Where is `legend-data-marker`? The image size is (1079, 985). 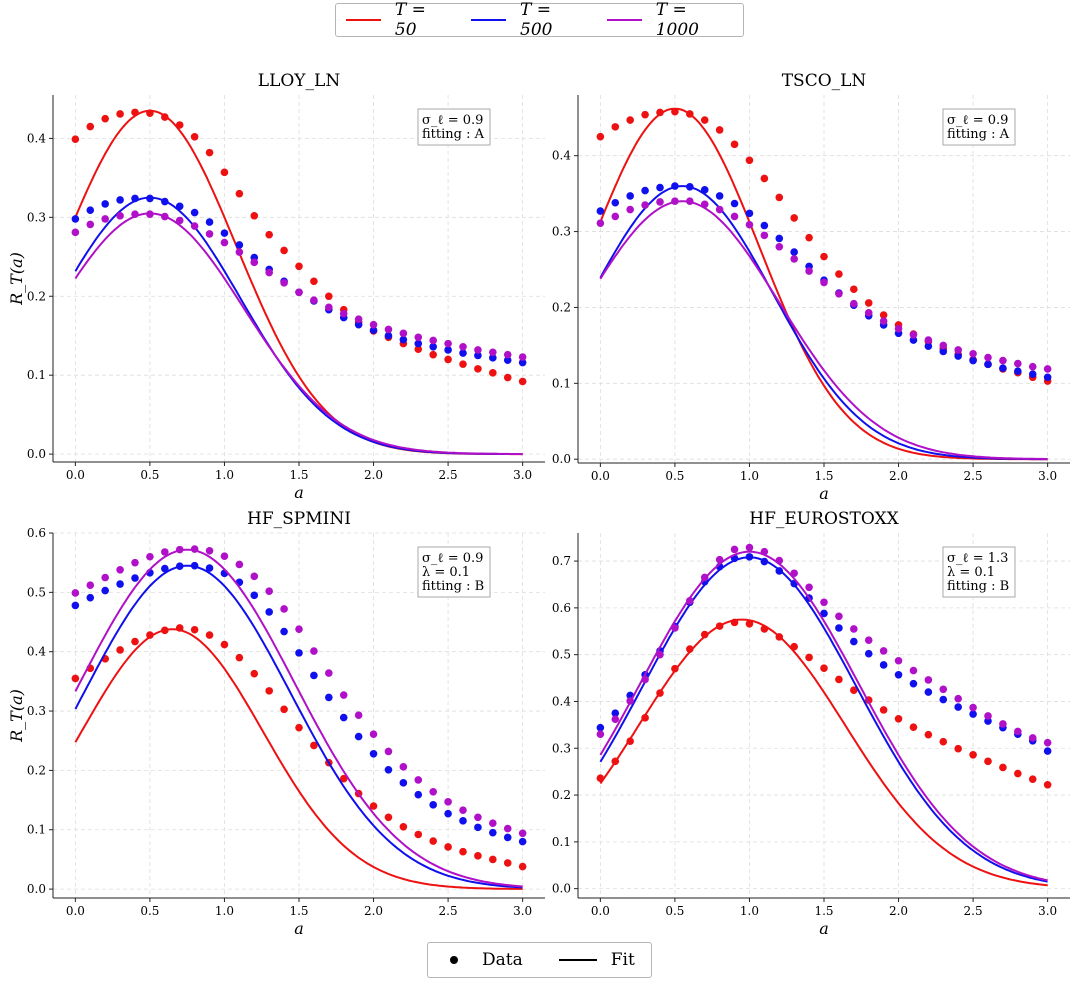 legend-data-marker is located at coordinates (454, 960).